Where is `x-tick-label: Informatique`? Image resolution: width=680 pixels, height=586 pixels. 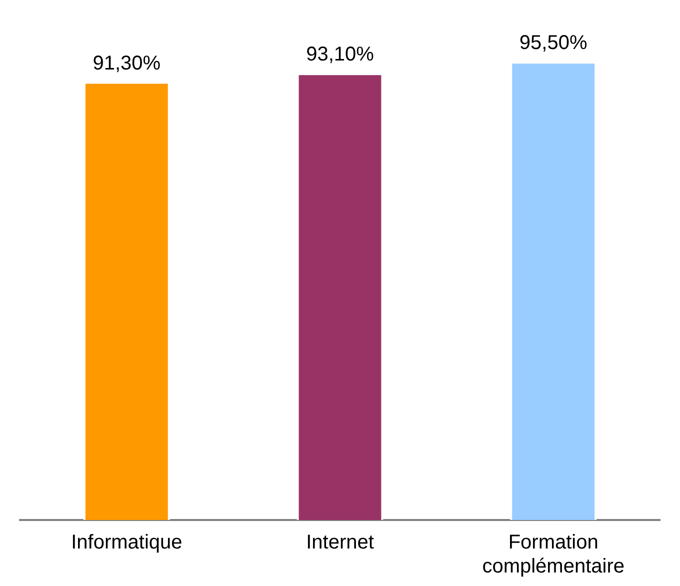 x-tick-label: Informatique is located at coordinates (126, 543).